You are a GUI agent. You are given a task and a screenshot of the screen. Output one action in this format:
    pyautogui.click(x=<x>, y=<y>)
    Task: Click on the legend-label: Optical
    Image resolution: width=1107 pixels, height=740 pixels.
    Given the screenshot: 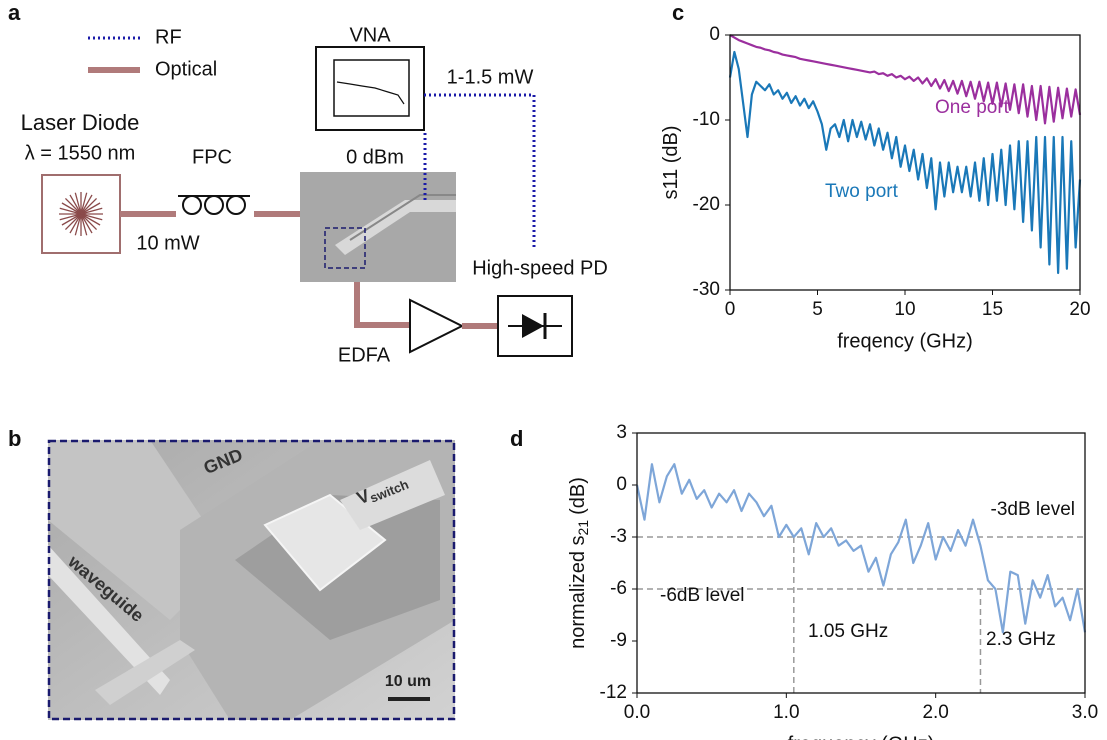 What is the action you would take?
    pyautogui.click(x=186, y=69)
    